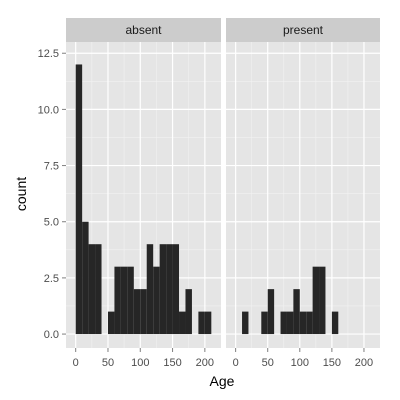  What do you see at coordinates (51, 335) in the screenshot?
I see `y-tick-label: 0.0` at bounding box center [51, 335].